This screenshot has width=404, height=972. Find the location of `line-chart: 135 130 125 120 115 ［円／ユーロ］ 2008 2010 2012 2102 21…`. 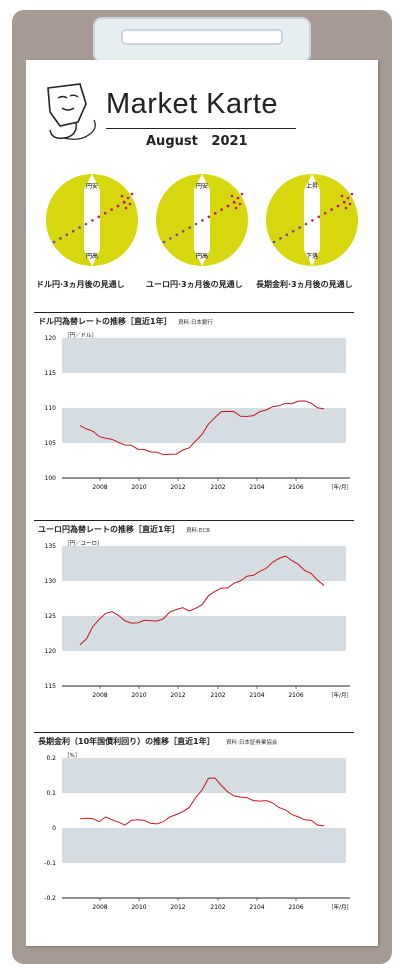

line-chart: 135 130 125 120 115 ［円／ユーロ］ 2008 2010 2012 2102 21… is located at coordinates (198, 619).